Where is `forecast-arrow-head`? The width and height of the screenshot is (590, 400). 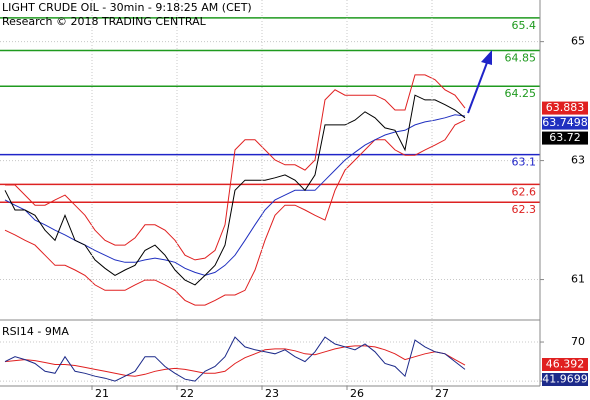 forecast-arrow-head is located at coordinates (486, 57).